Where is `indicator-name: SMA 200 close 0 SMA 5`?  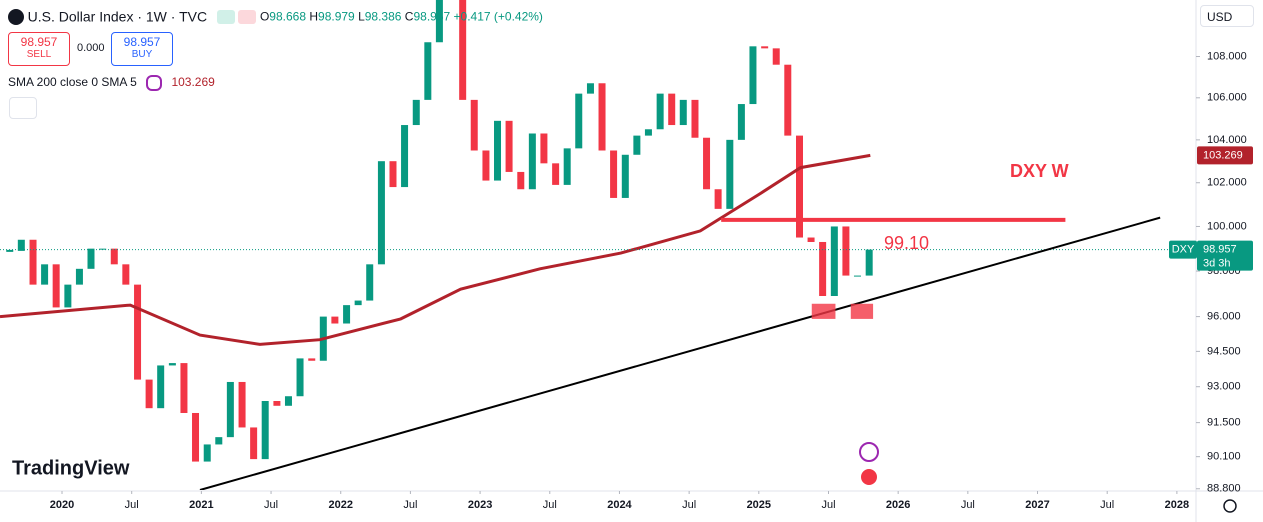 indicator-name: SMA 200 close 0 SMA 5 is located at coordinates (72, 82).